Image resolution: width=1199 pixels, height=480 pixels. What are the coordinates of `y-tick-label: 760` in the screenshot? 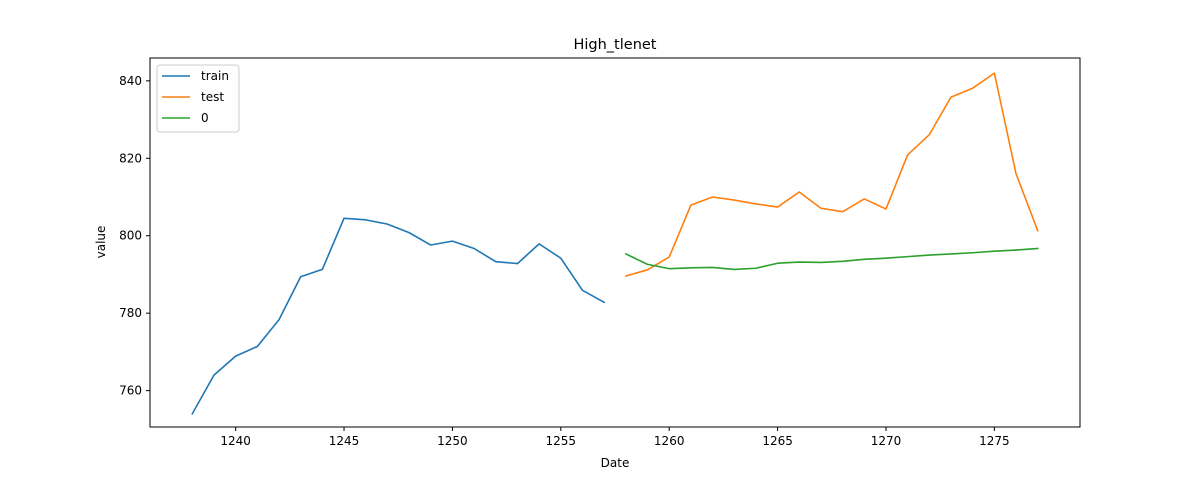 It's located at (130, 391).